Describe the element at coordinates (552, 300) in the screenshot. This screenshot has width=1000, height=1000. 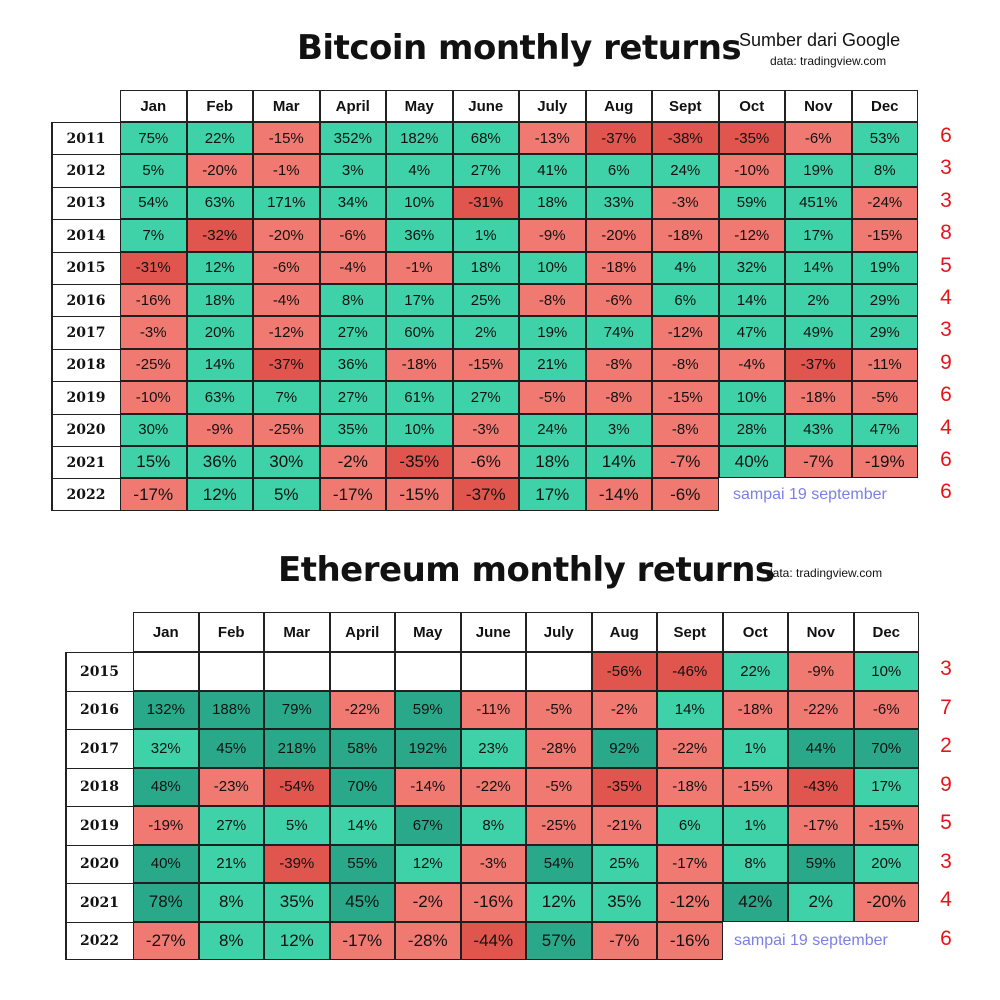
I see `table-cell: -8%` at that location.